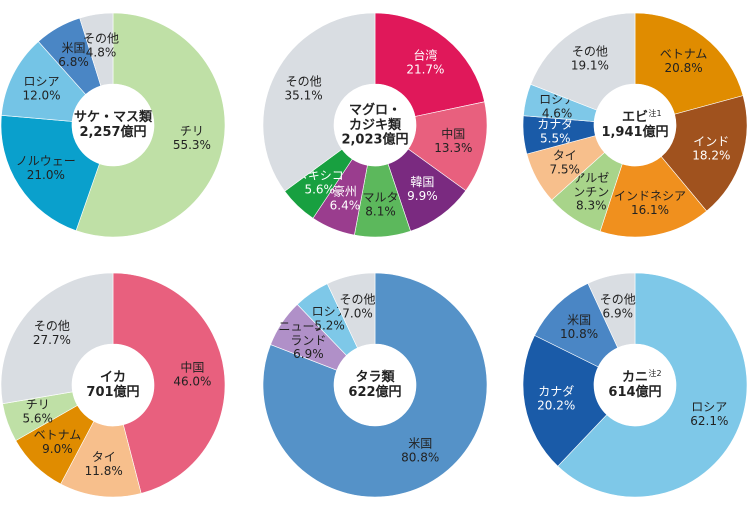  Describe the element at coordinates (113, 377) in the screenshot. I see `center-title: イカ` at that location.